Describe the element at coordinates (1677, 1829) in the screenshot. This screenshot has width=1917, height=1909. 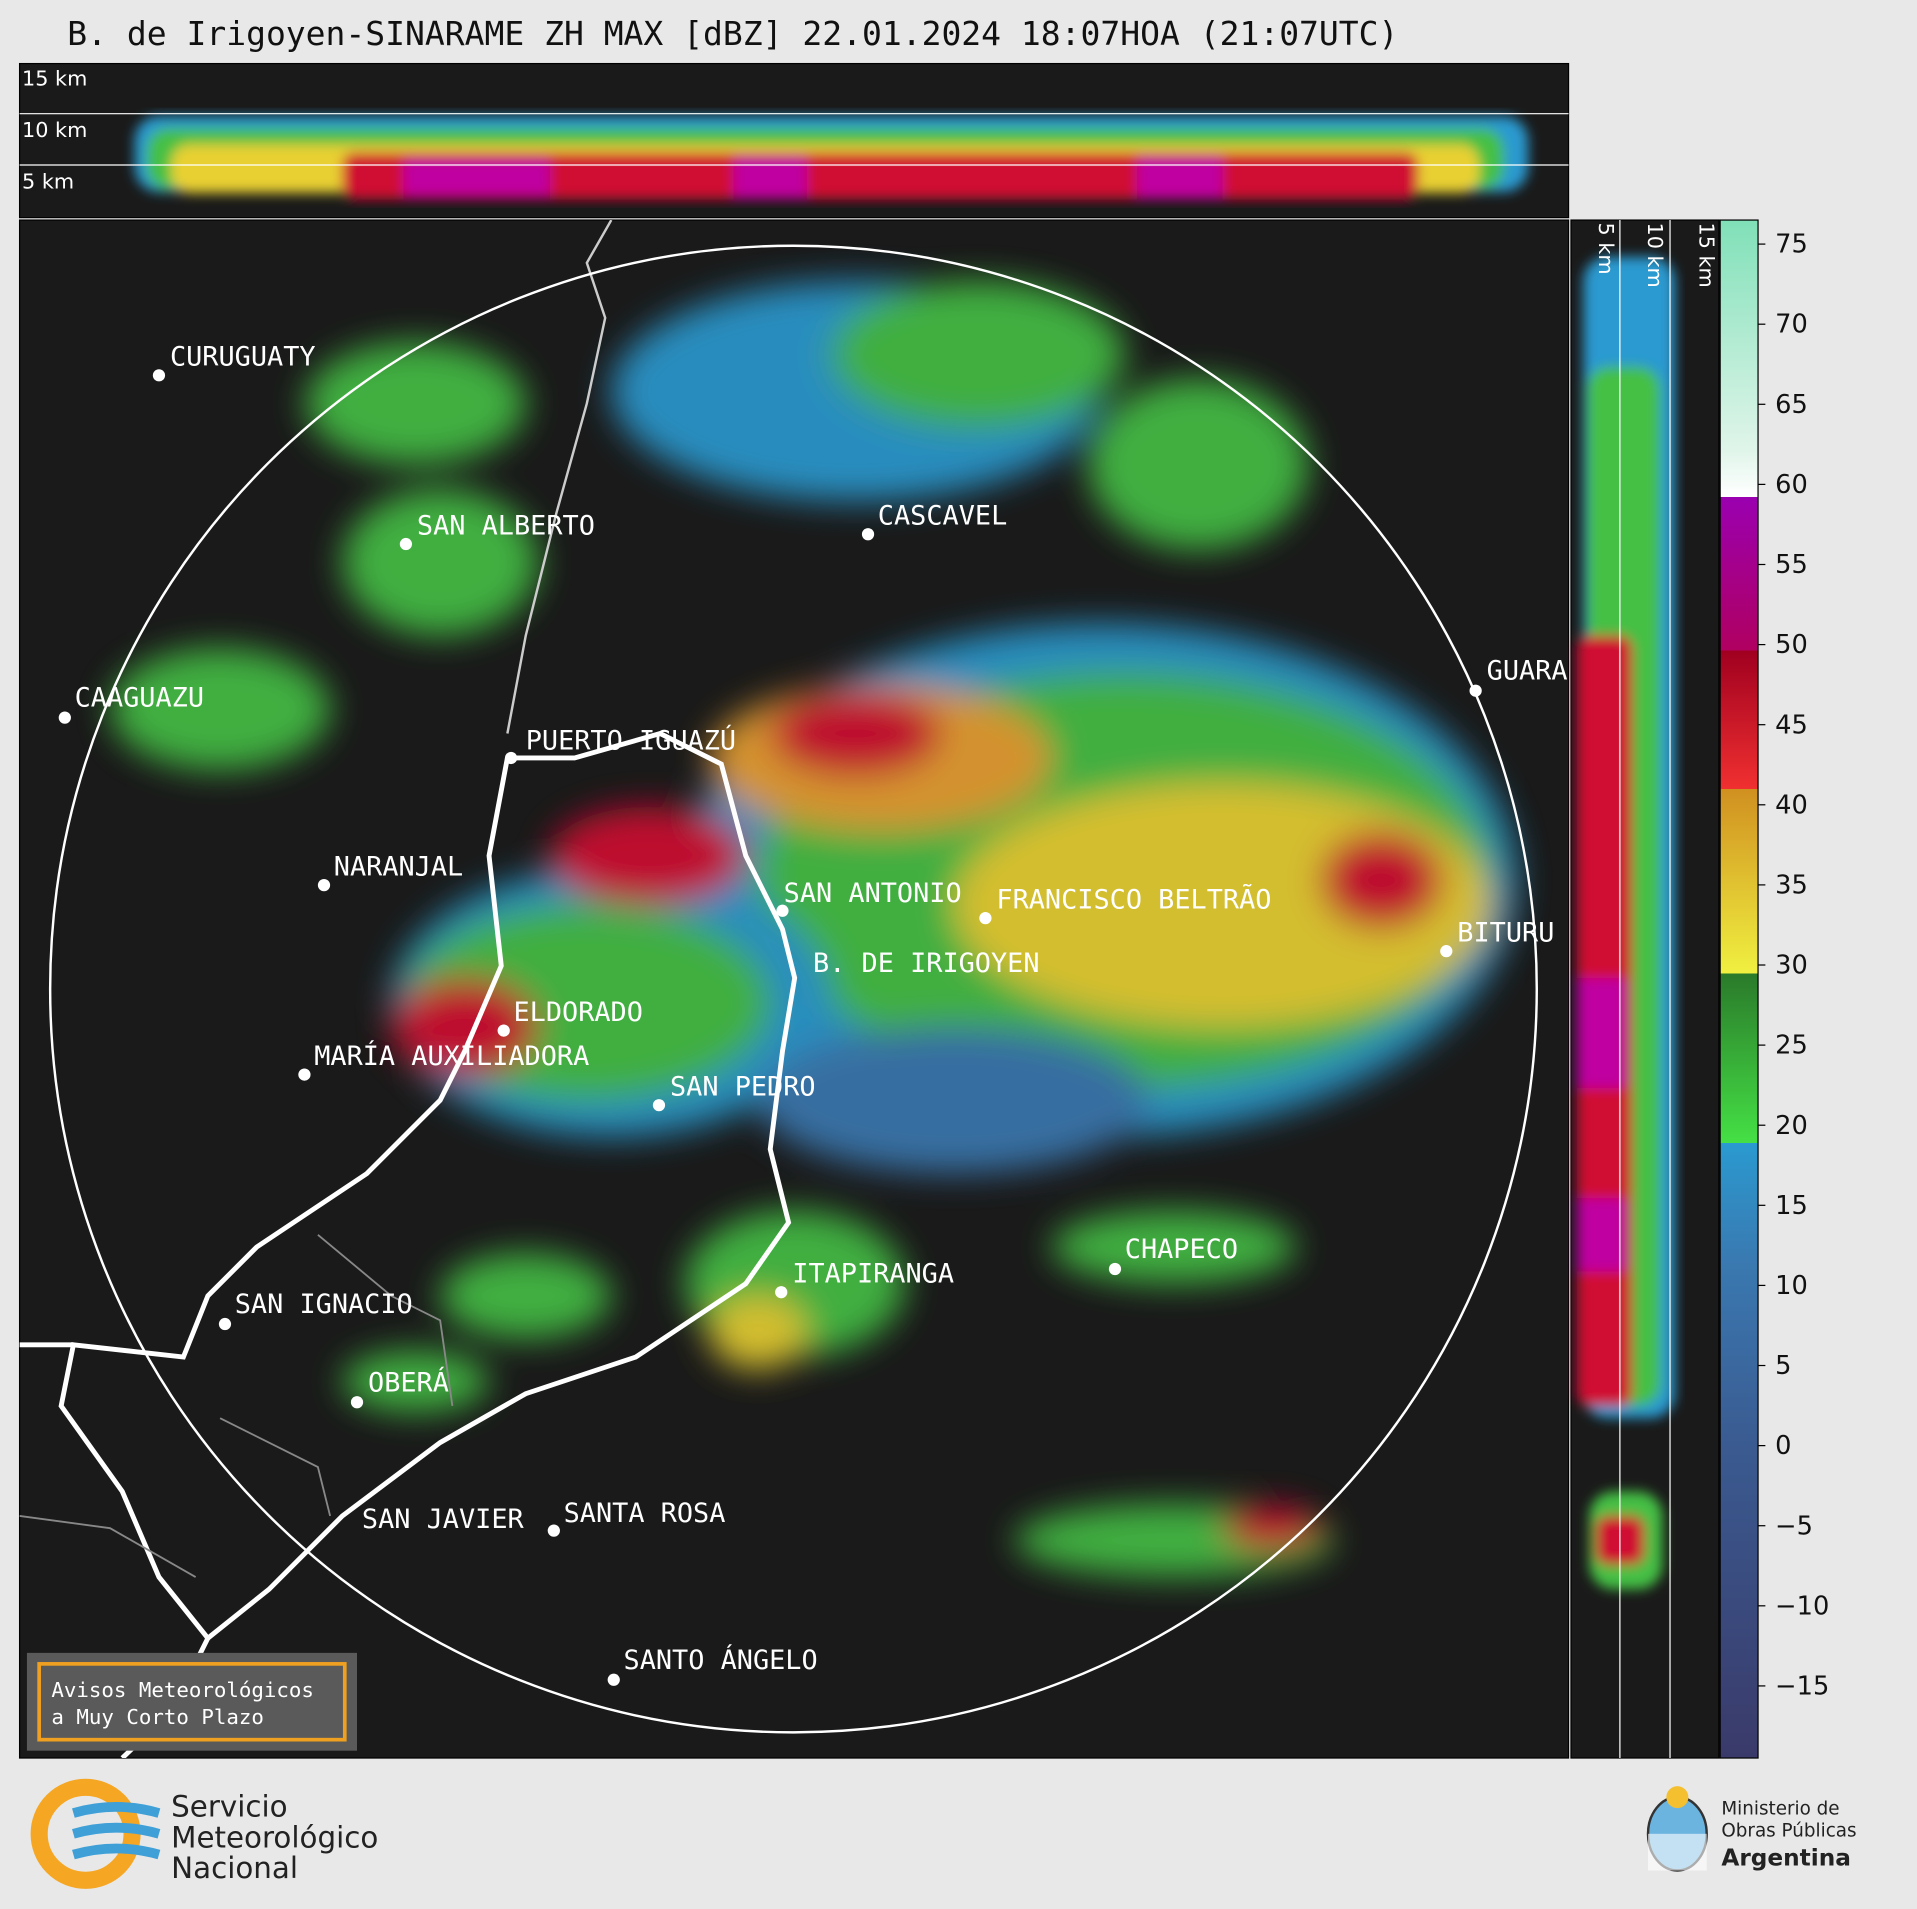
I see `ministry-emblem` at that location.